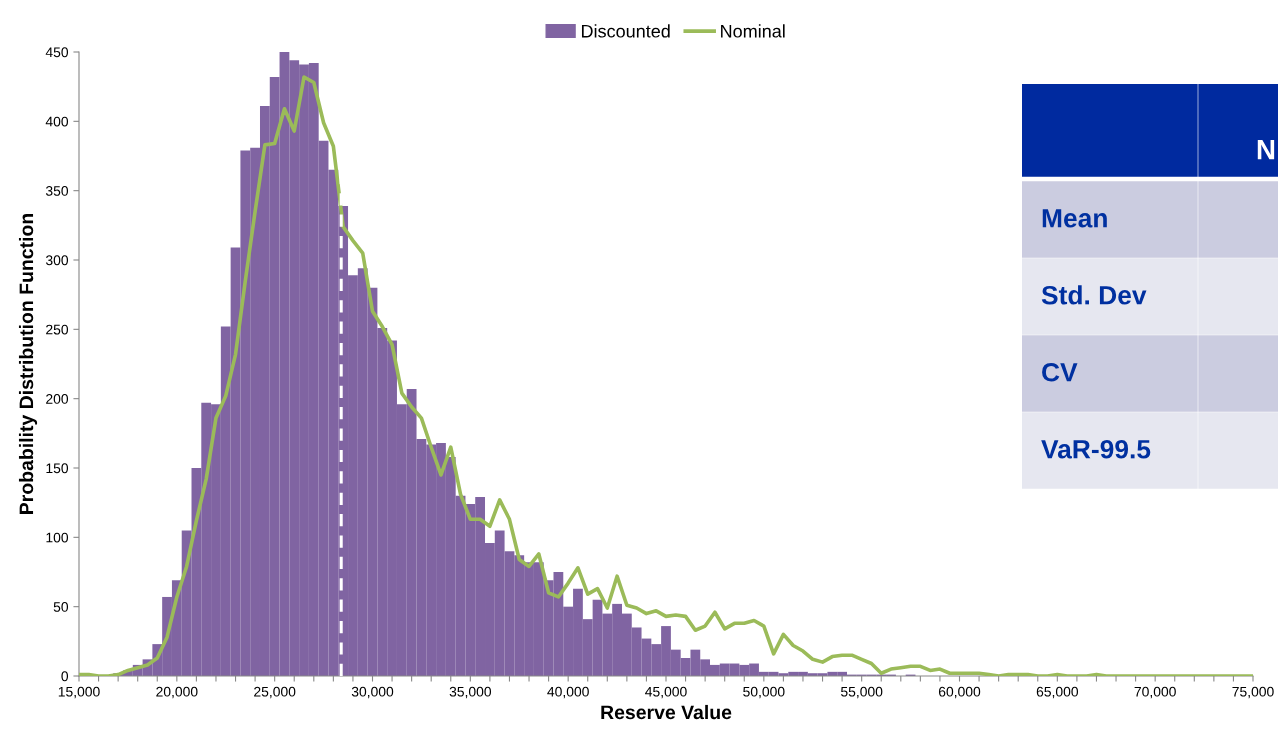  Describe the element at coordinates (666, 692) in the screenshot. I see `x-tick-label: 45,000` at that location.